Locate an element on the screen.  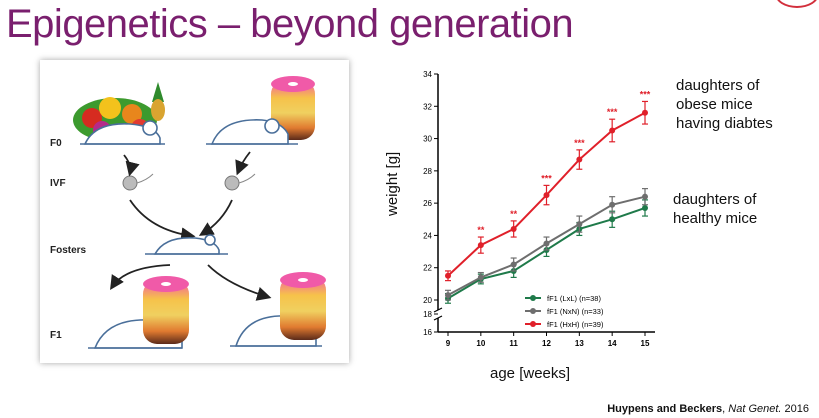
donut-stack-f1-left-icon is located at coordinates (166, 310).